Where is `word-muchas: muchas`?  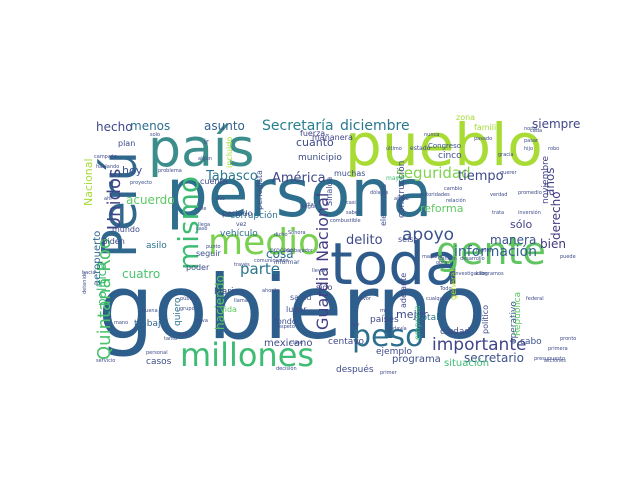
word-muchas: muchas is located at coordinates (349, 173).